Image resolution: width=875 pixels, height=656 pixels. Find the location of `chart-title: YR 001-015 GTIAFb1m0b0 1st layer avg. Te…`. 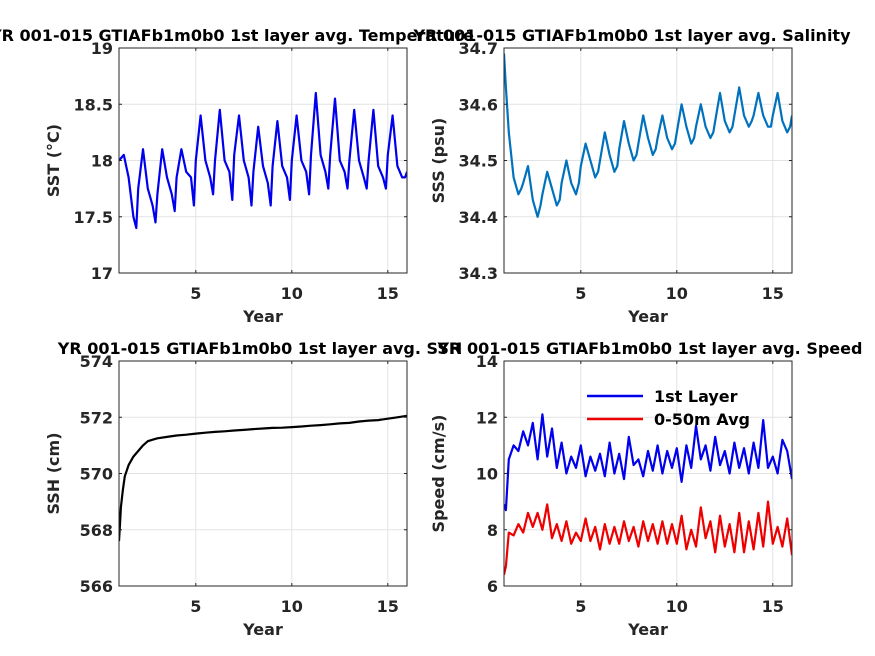

chart-title: YR 001-015 GTIAFb1m0b0 1st layer avg. Te… is located at coordinates (237, 35).